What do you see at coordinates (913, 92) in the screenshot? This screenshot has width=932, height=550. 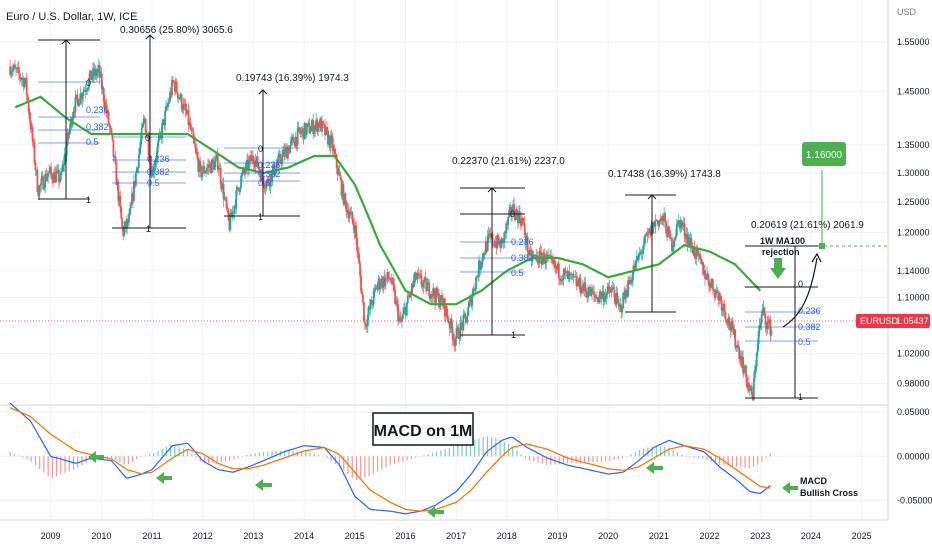 I see `price-tick-label: 1.45000` at bounding box center [913, 92].